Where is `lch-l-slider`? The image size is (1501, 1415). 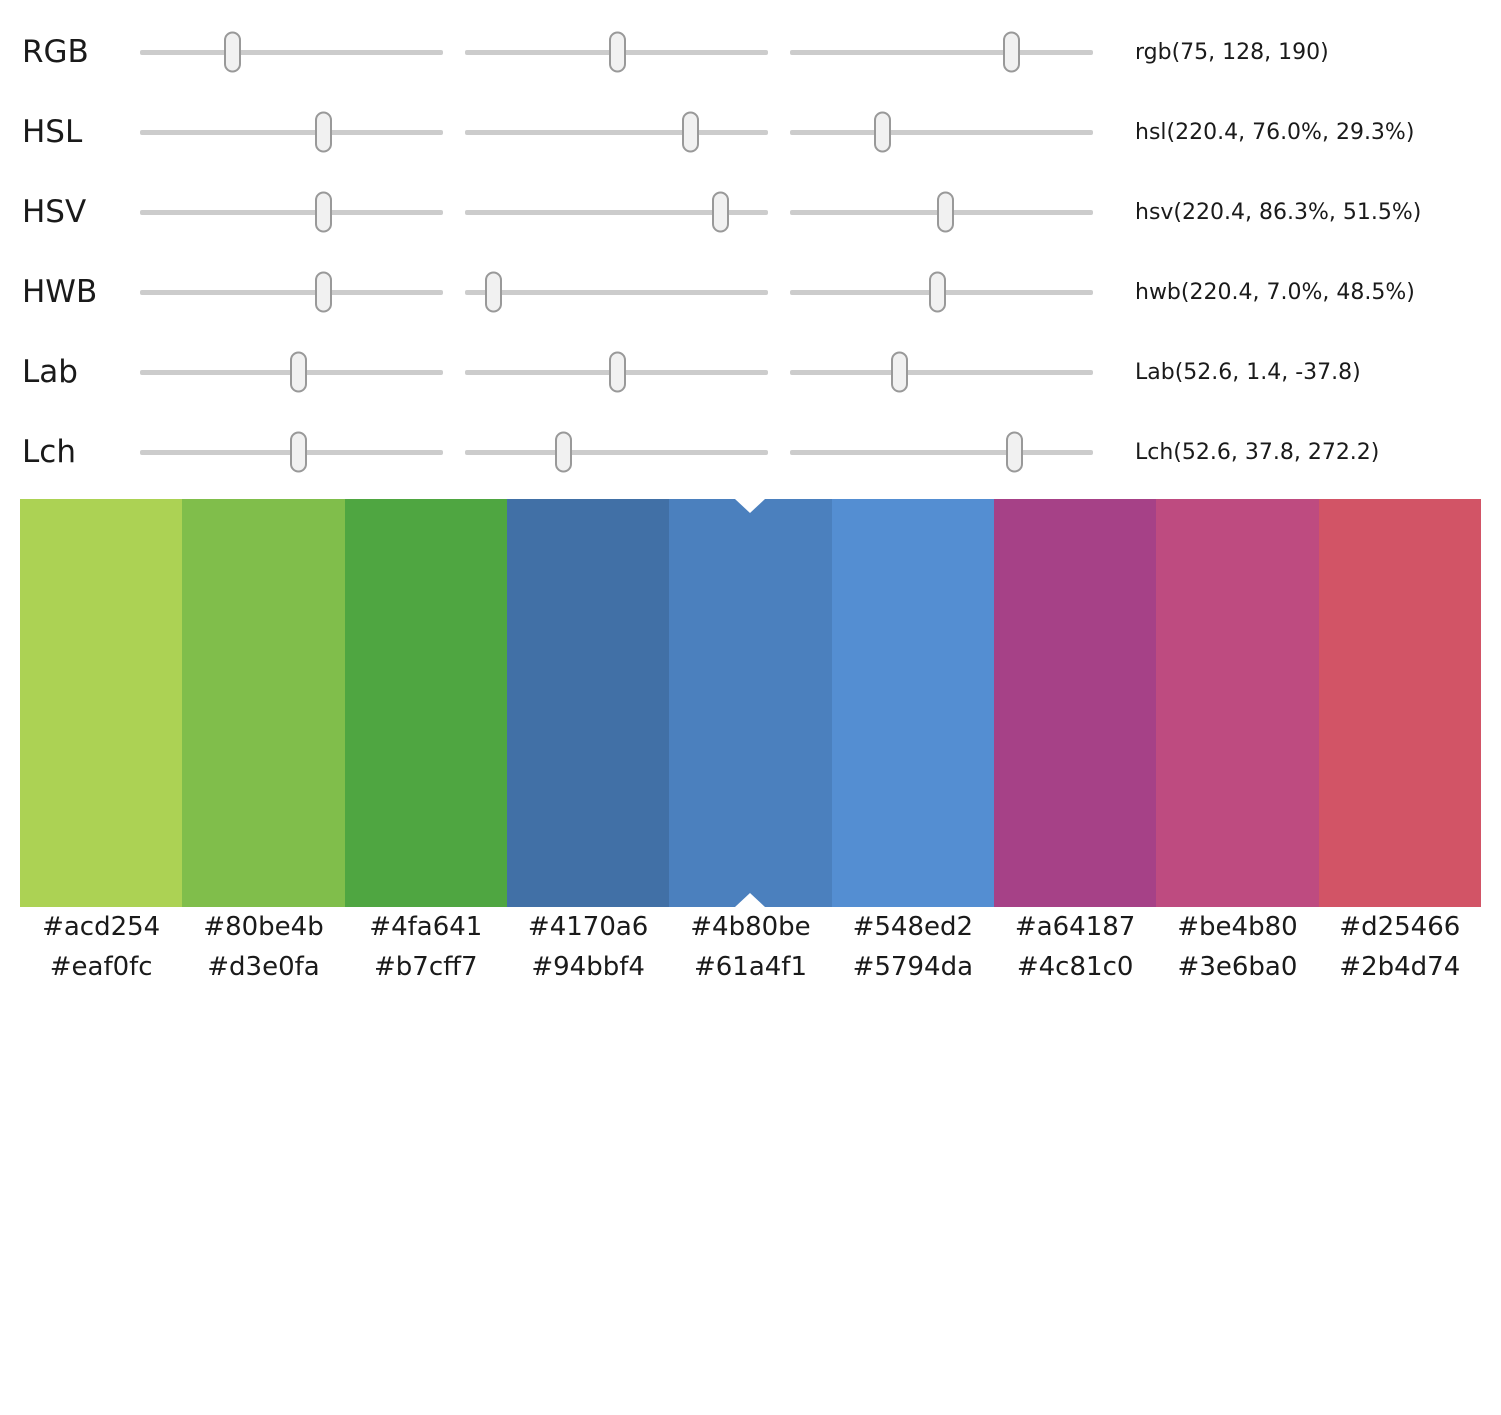 lch-l-slider is located at coordinates (291, 452).